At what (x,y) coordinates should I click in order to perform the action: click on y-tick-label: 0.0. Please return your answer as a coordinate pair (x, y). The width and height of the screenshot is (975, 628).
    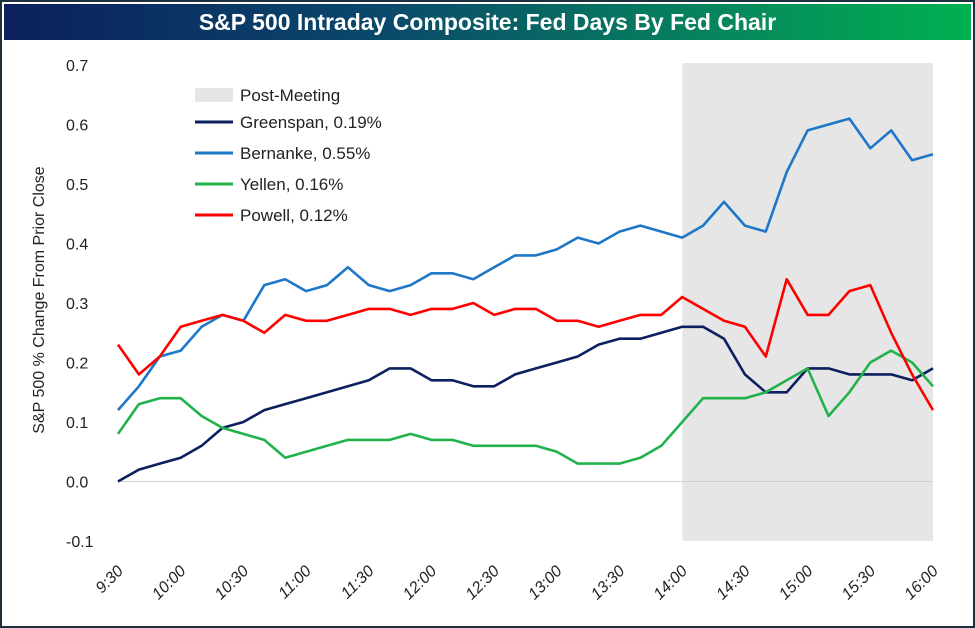
    Looking at the image, I should click on (77, 483).